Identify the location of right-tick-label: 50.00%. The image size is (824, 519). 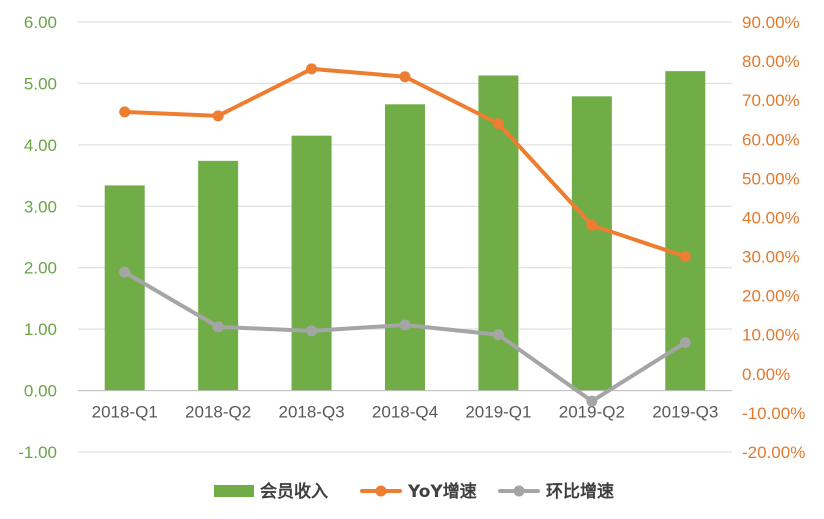
(771, 178).